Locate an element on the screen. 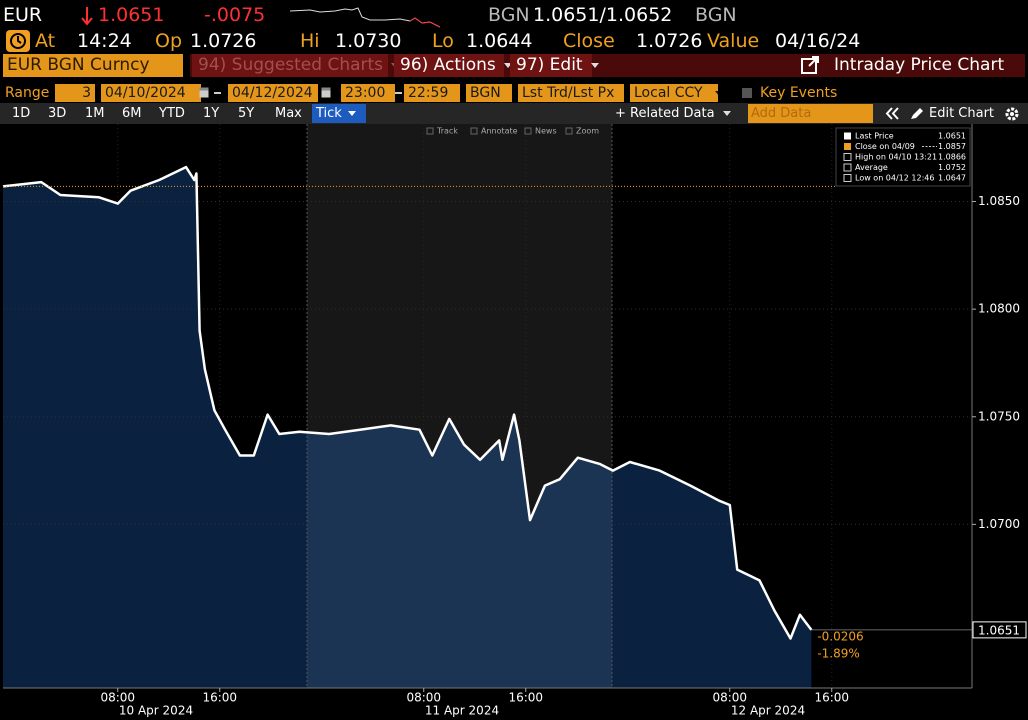 This screenshot has width=1028, height=720. end-time: 22:59 is located at coordinates (432, 93).